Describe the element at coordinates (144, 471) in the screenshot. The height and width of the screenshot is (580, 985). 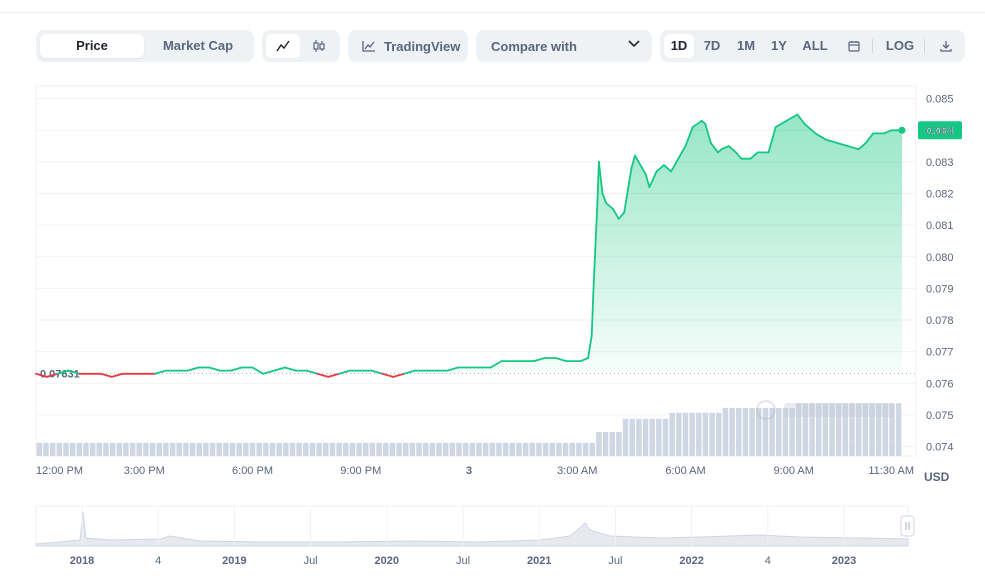
I see `x-tick-label: 3:00 PM` at that location.